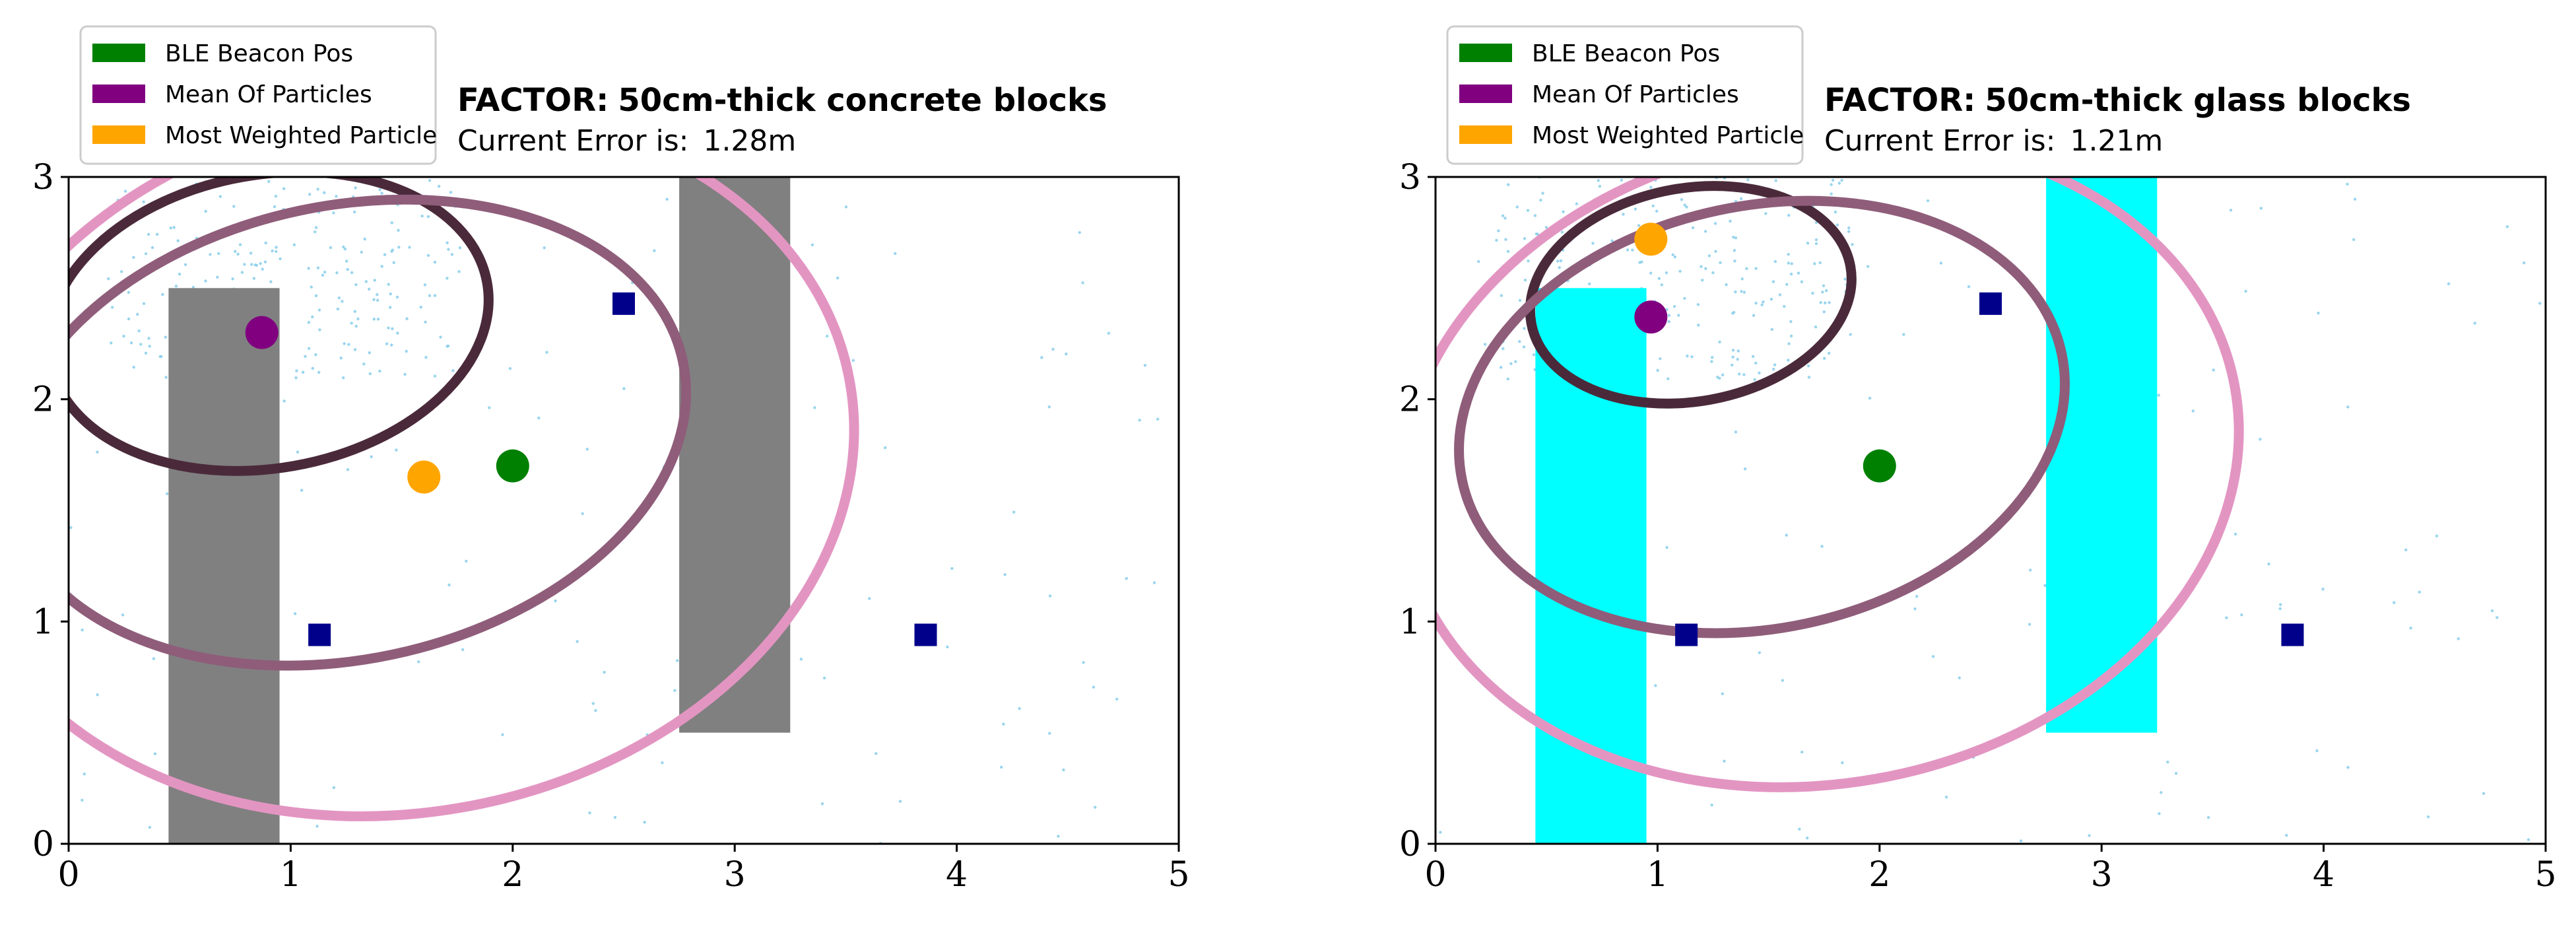  I want to click on y-tick-label: 2, so click(43, 400).